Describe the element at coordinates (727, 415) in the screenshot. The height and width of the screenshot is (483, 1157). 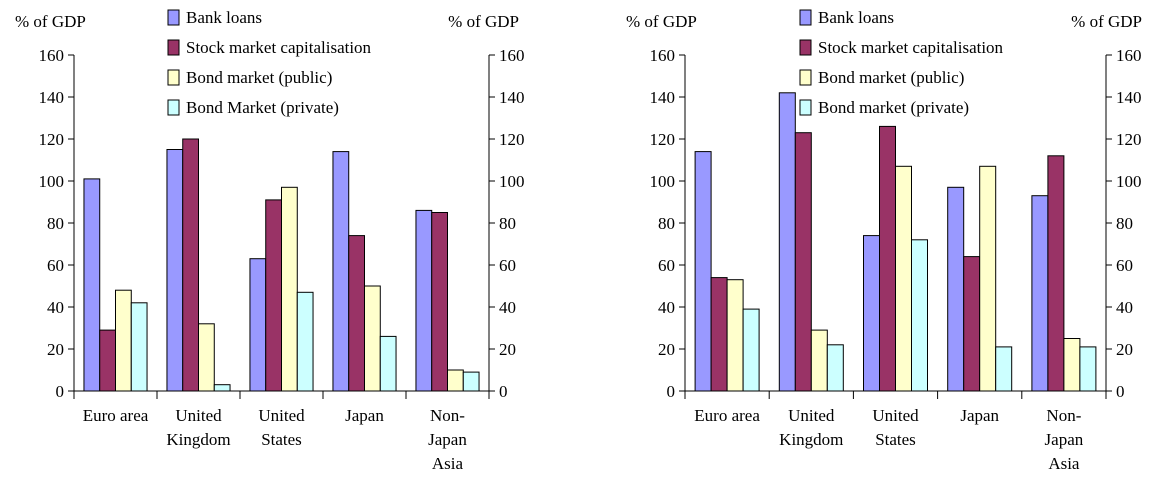
I see `category-label-1: Euro area` at that location.